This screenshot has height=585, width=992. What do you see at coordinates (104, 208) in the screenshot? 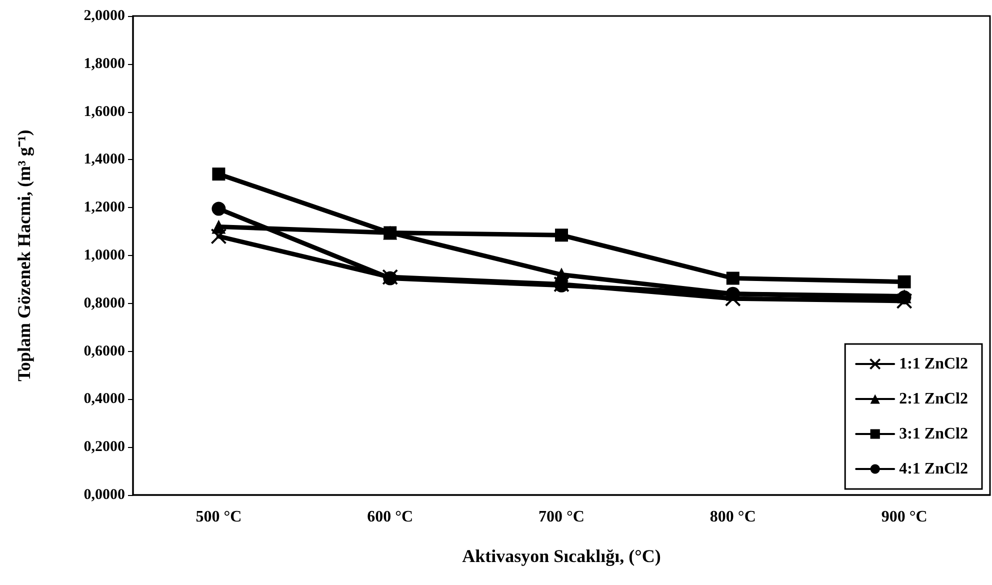
I see `y-tick-label: 1,2000` at bounding box center [104, 208].